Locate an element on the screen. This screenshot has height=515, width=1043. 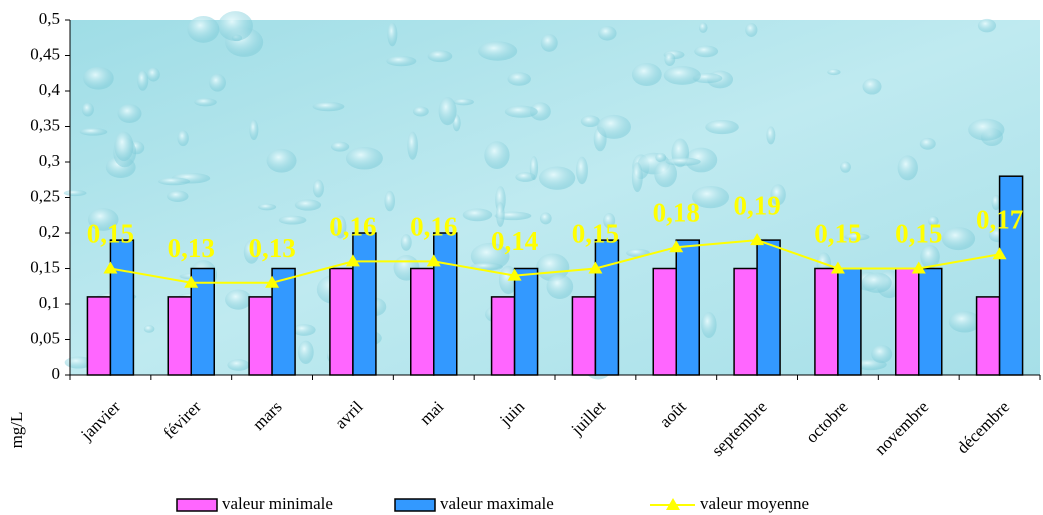
y-tick-label: 0,05 is located at coordinates (45, 337).